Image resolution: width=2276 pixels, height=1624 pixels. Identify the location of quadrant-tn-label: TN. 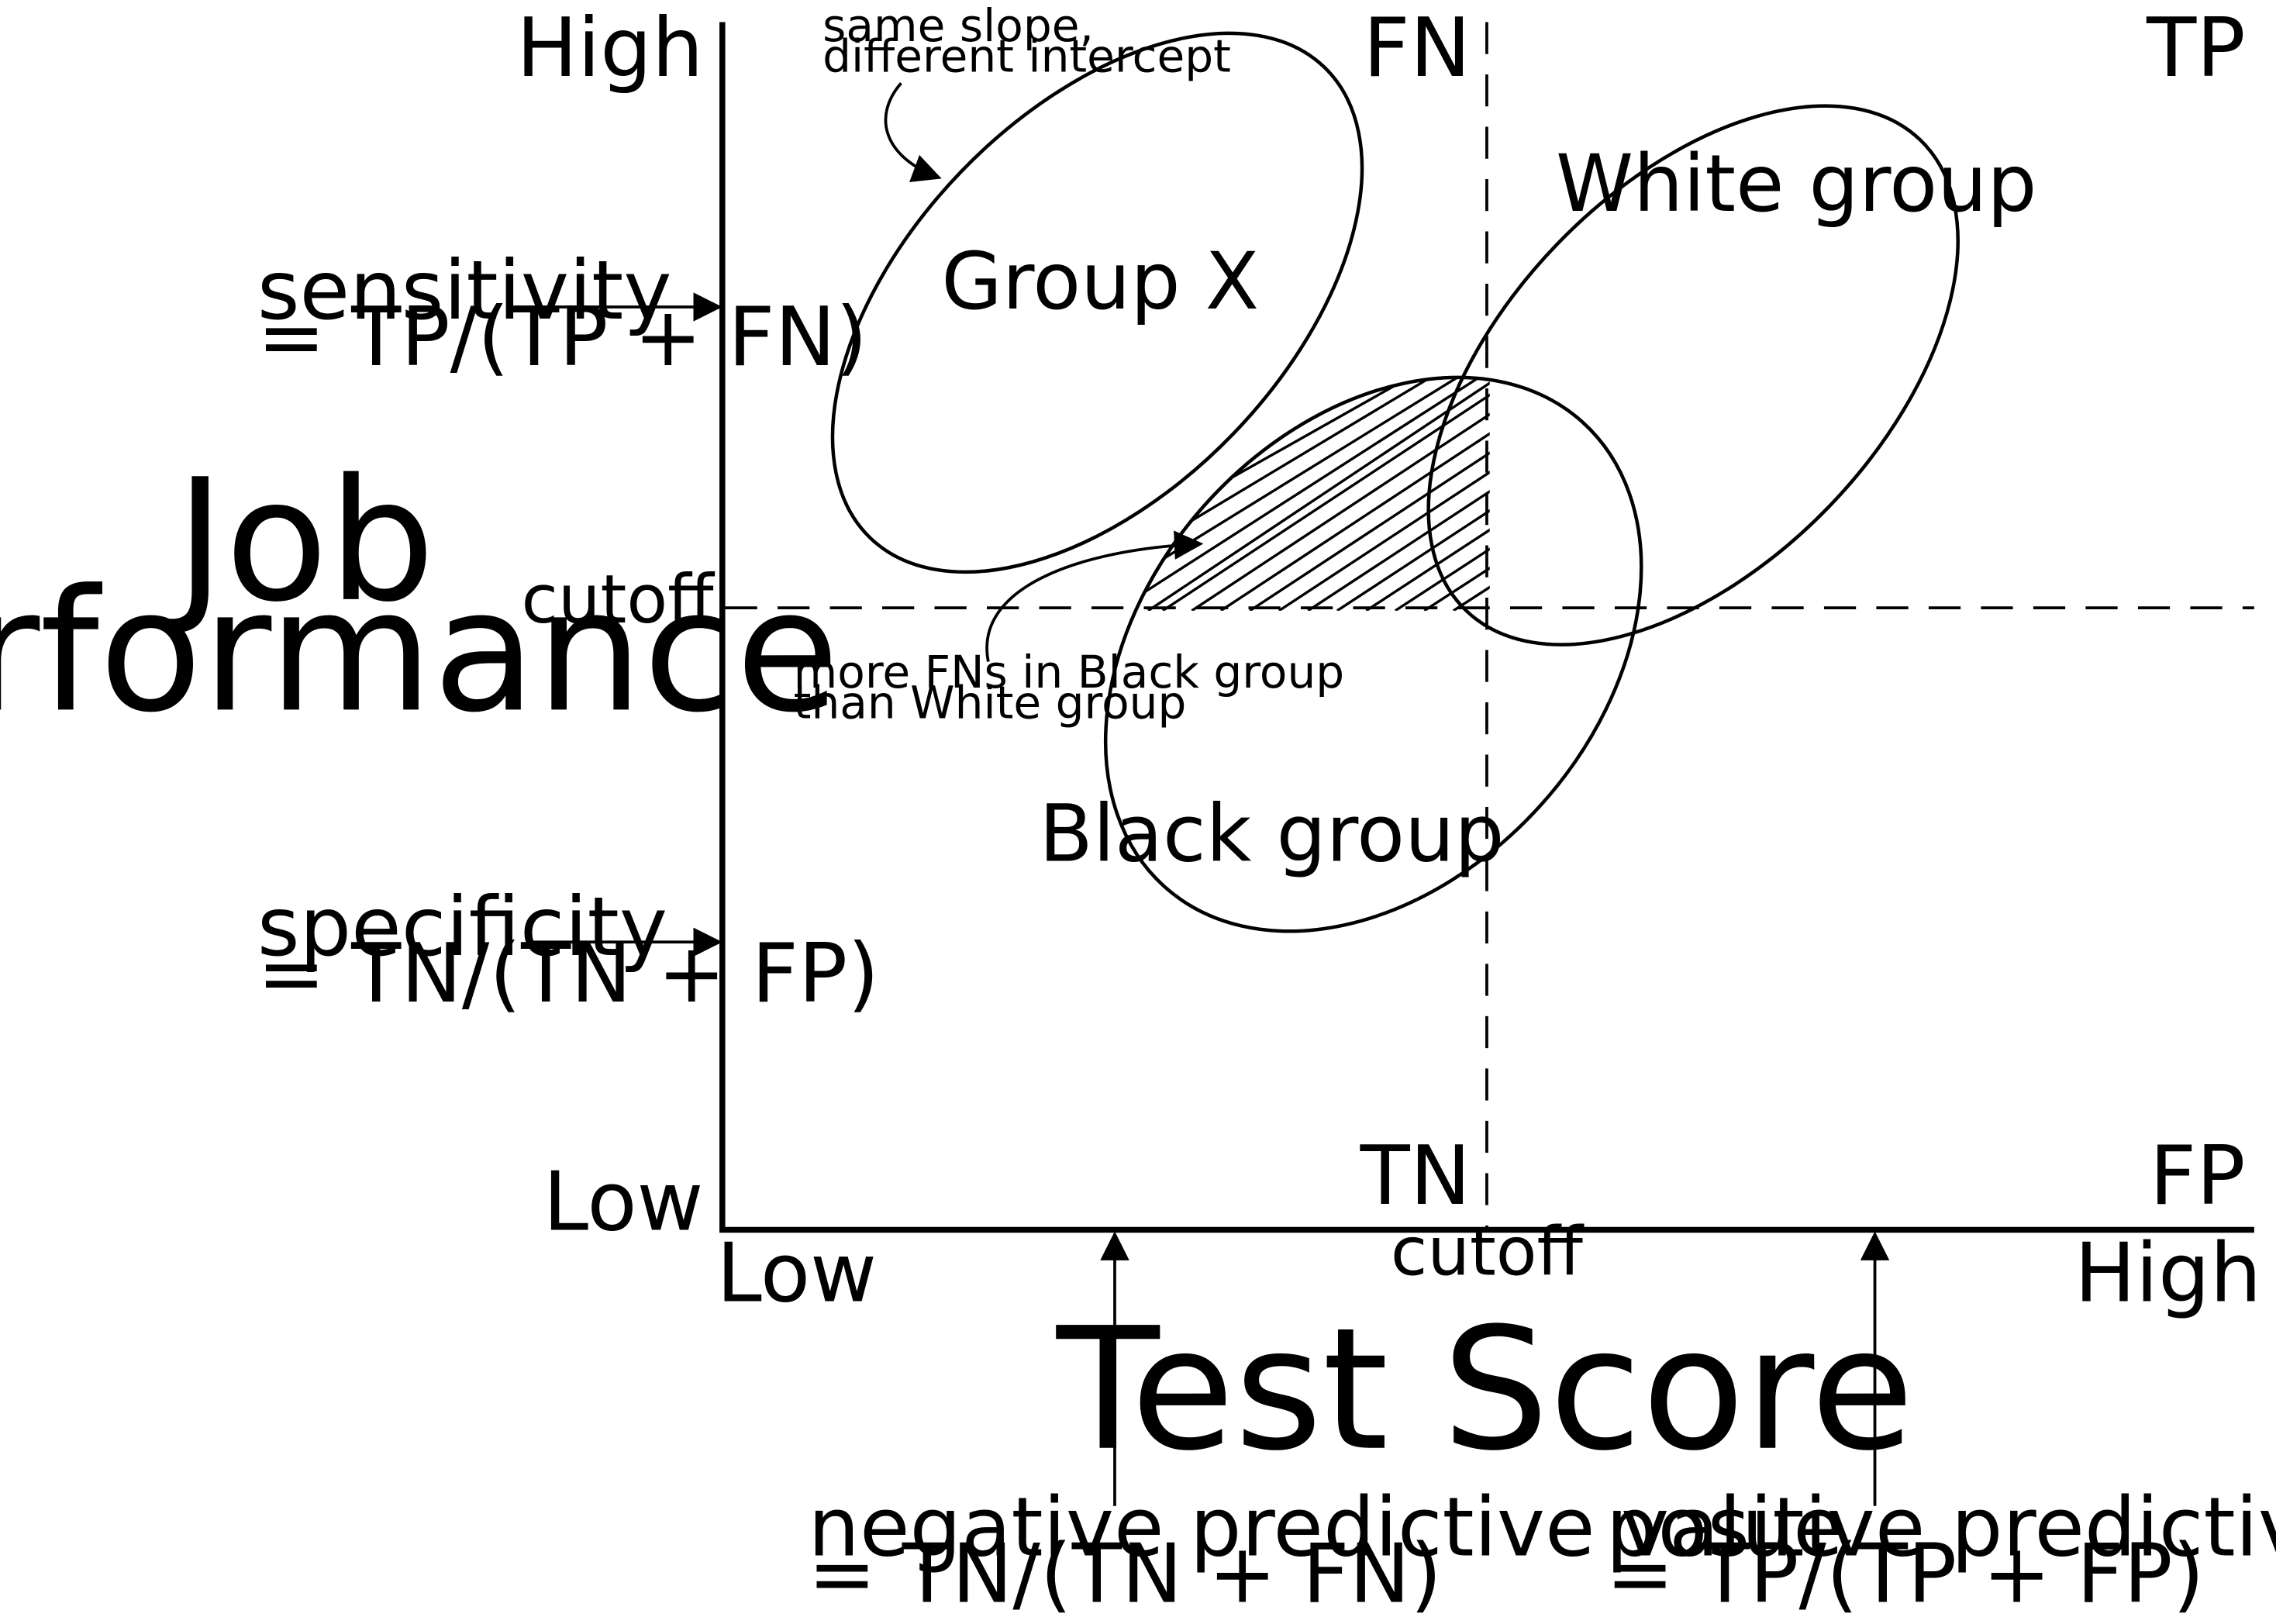
(1415, 1176).